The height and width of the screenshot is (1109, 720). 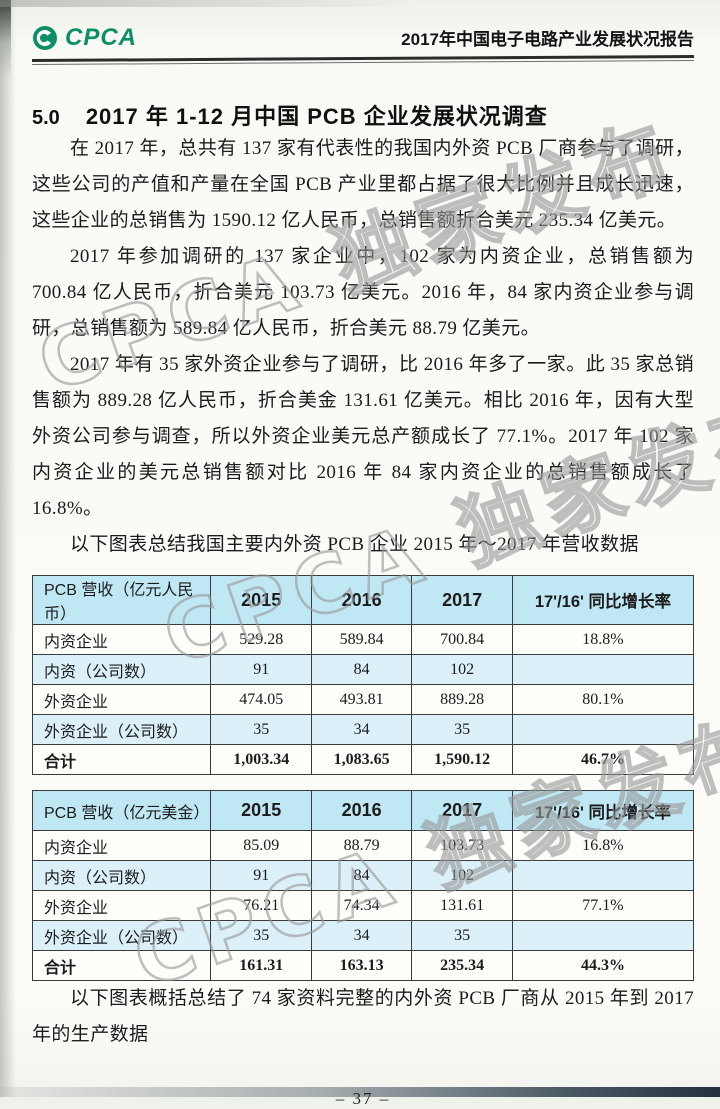 I want to click on cell-value: 1,003.34, so click(x=261, y=759).